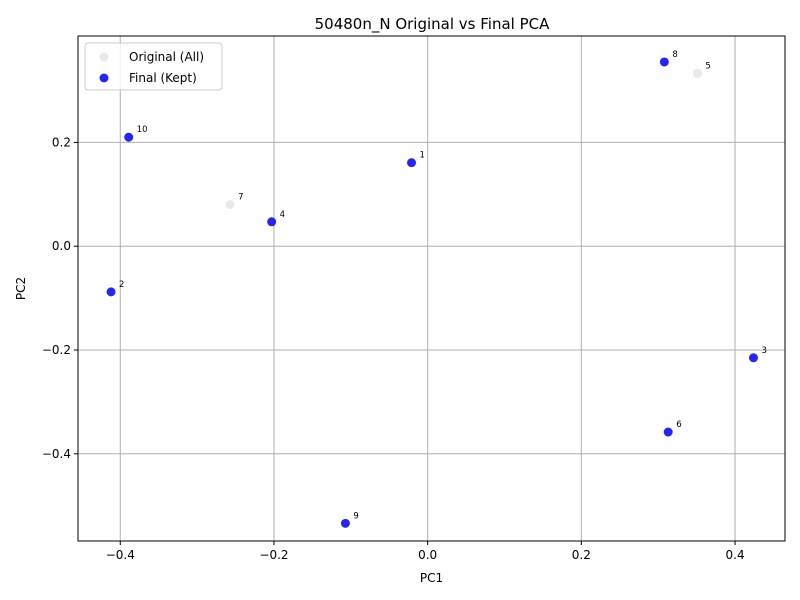 The width and height of the screenshot is (800, 600). What do you see at coordinates (282, 215) in the screenshot?
I see `point-label: 4` at bounding box center [282, 215].